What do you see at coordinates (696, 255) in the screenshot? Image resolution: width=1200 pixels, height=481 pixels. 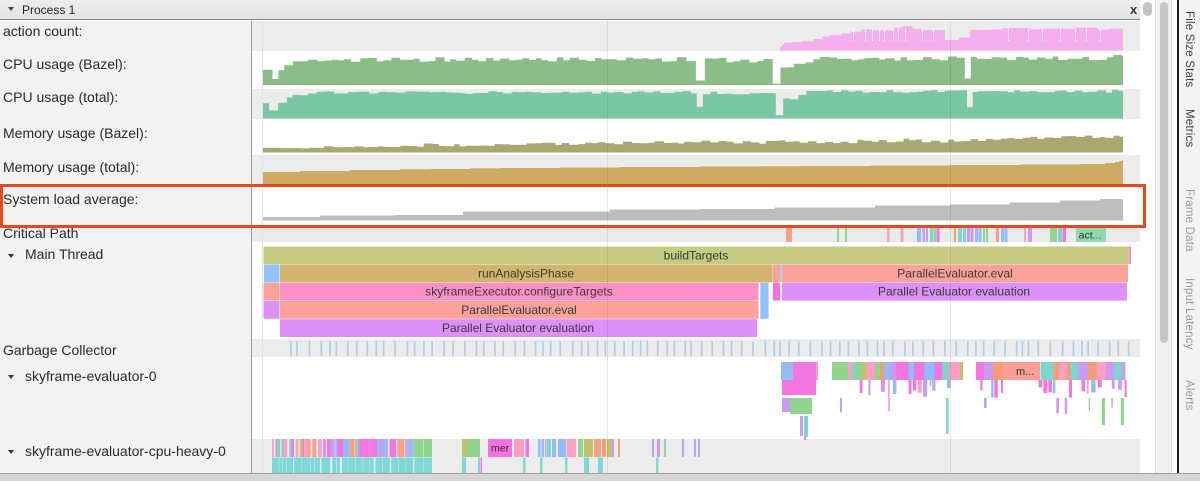 I see `svg-text: buildTargets` at bounding box center [696, 255].